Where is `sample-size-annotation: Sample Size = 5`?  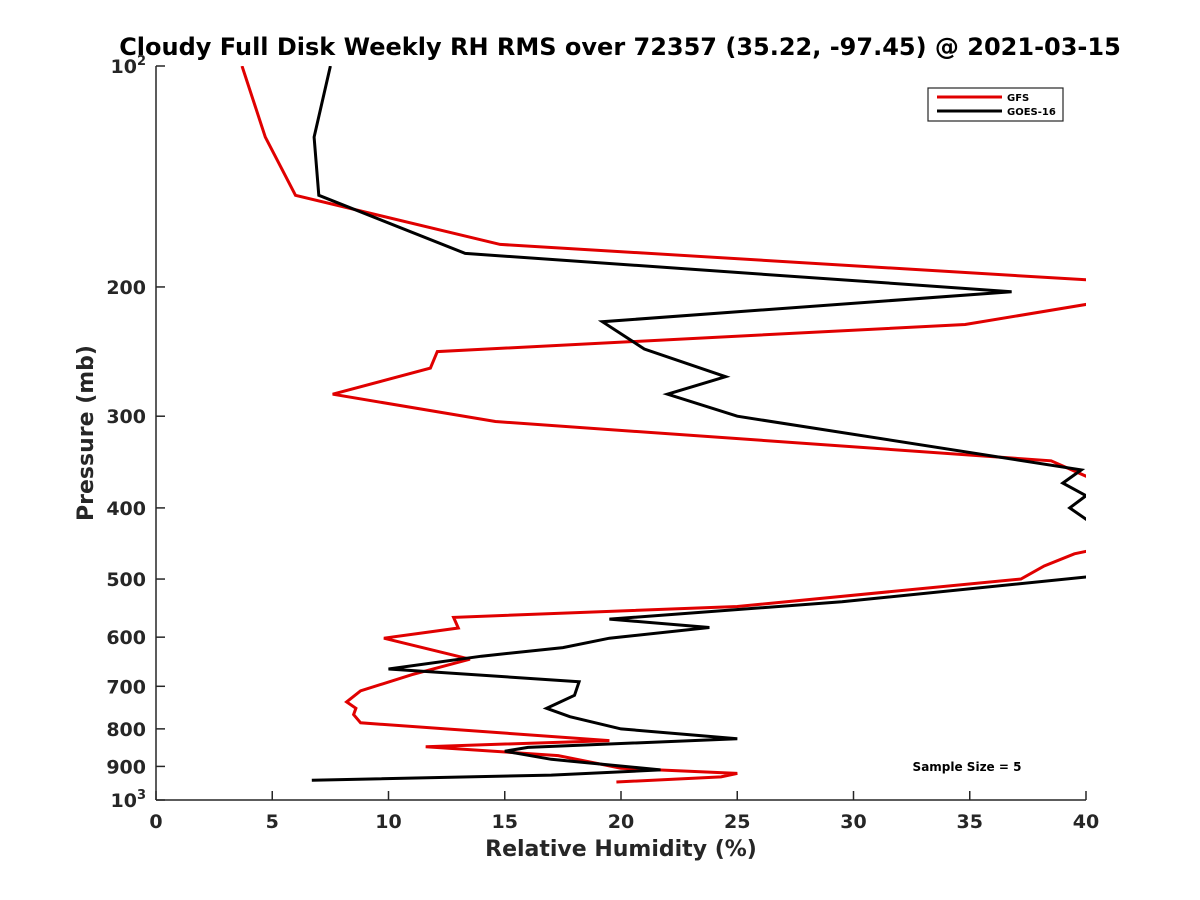 sample-size-annotation: Sample Size = 5 is located at coordinates (967, 767).